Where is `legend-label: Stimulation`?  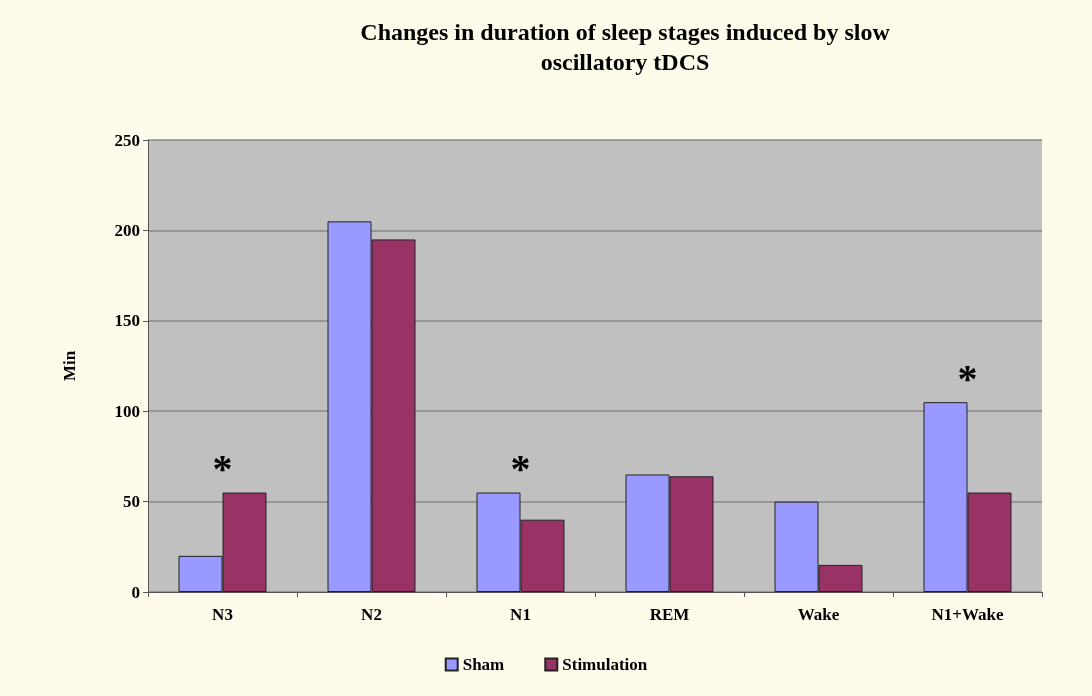 legend-label: Stimulation is located at coordinates (605, 664).